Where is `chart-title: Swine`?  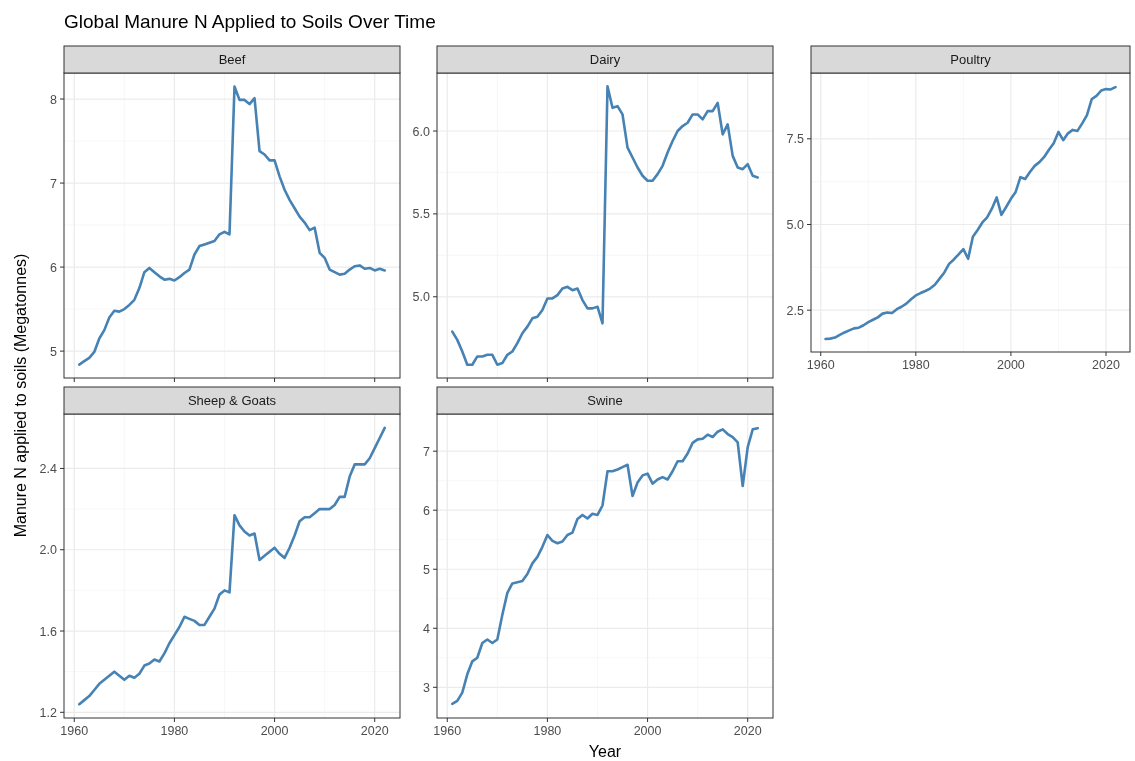 chart-title: Swine is located at coordinates (605, 400).